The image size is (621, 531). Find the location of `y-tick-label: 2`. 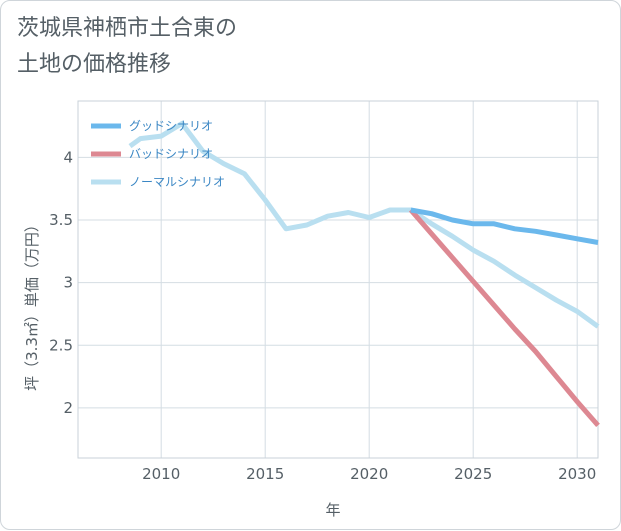

y-tick-label: 2 is located at coordinates (68, 408).